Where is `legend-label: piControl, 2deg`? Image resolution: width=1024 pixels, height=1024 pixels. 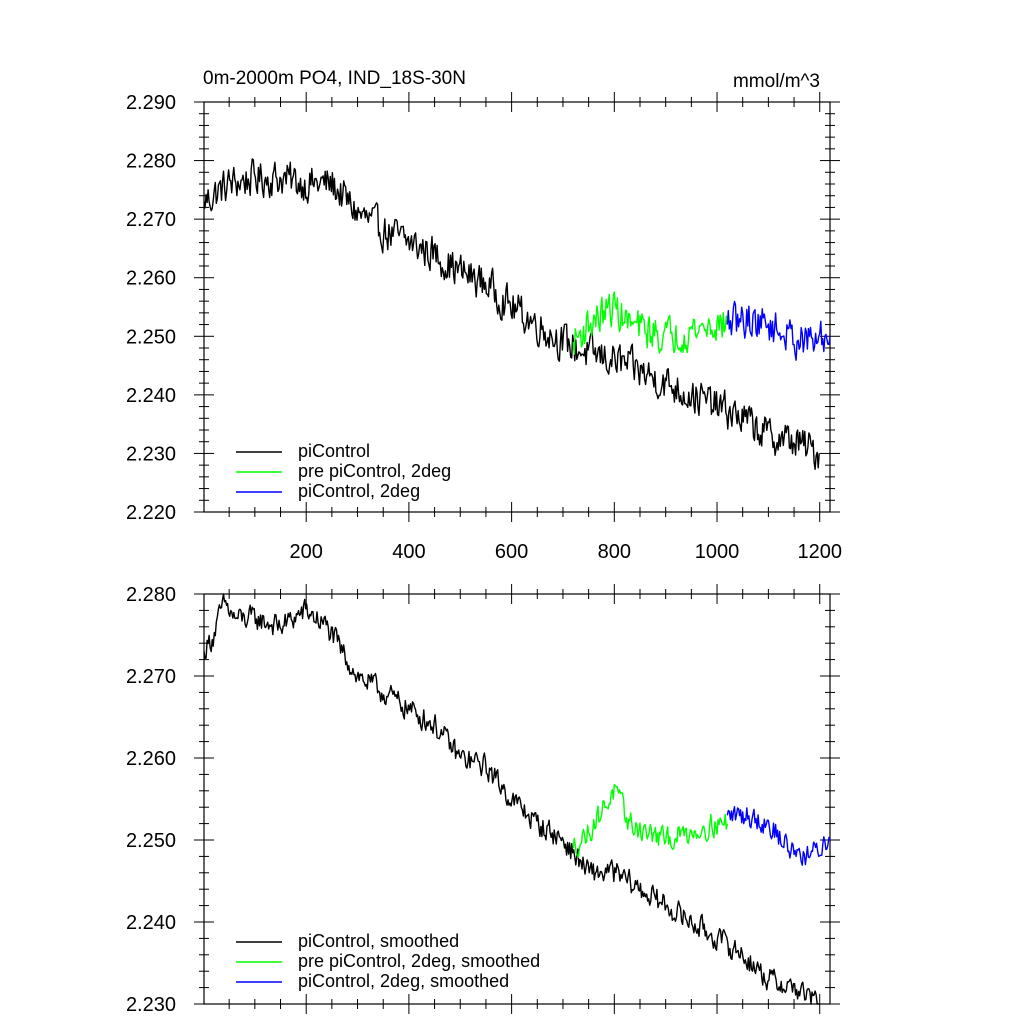
legend-label: piControl, 2deg is located at coordinates (359, 491).